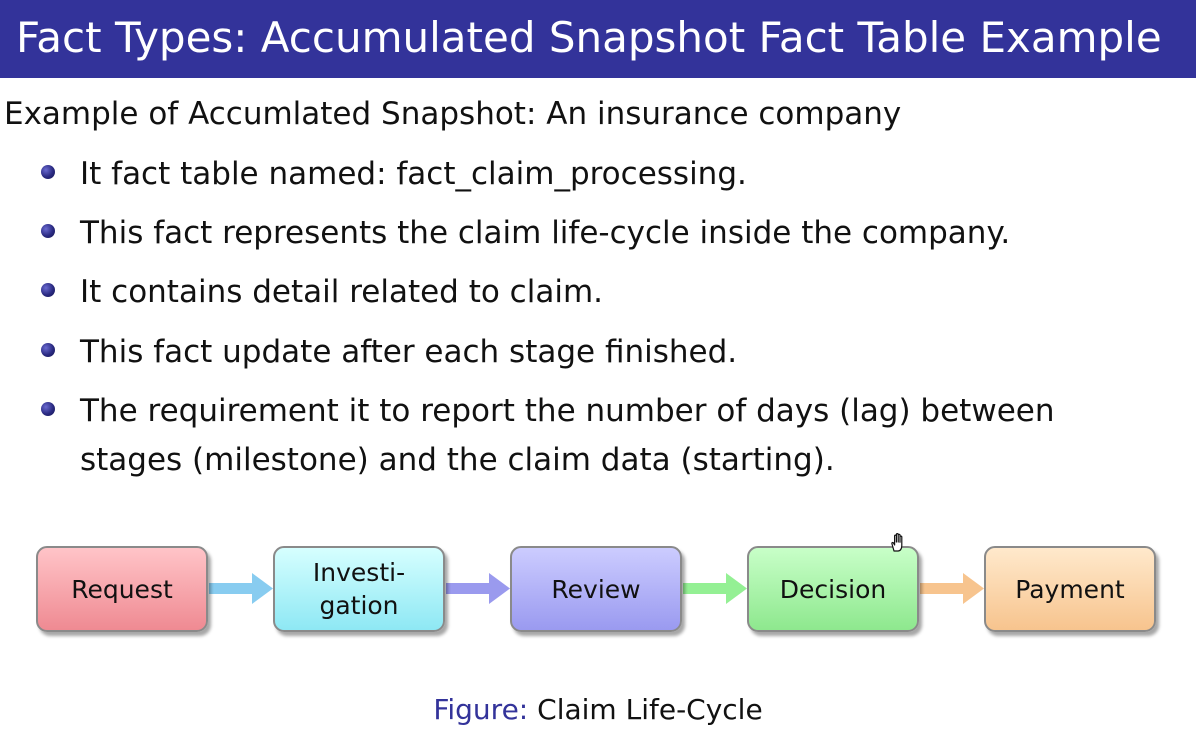  Describe the element at coordinates (478, 588) in the screenshot. I see `arrow-investigation-to-review` at that location.